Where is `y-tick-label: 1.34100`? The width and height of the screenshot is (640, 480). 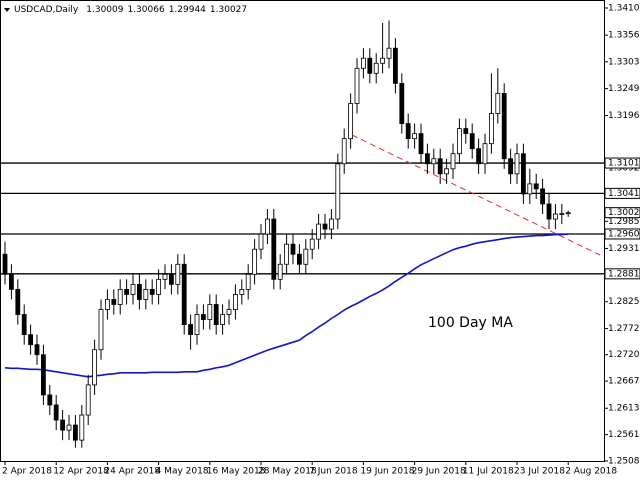
y-tick-label: 1.34100 is located at coordinates (624, 9).